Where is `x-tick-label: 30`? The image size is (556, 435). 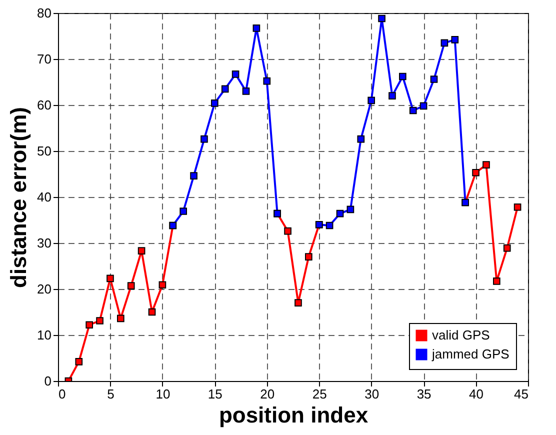 x-tick-label: 30 is located at coordinates (372, 394).